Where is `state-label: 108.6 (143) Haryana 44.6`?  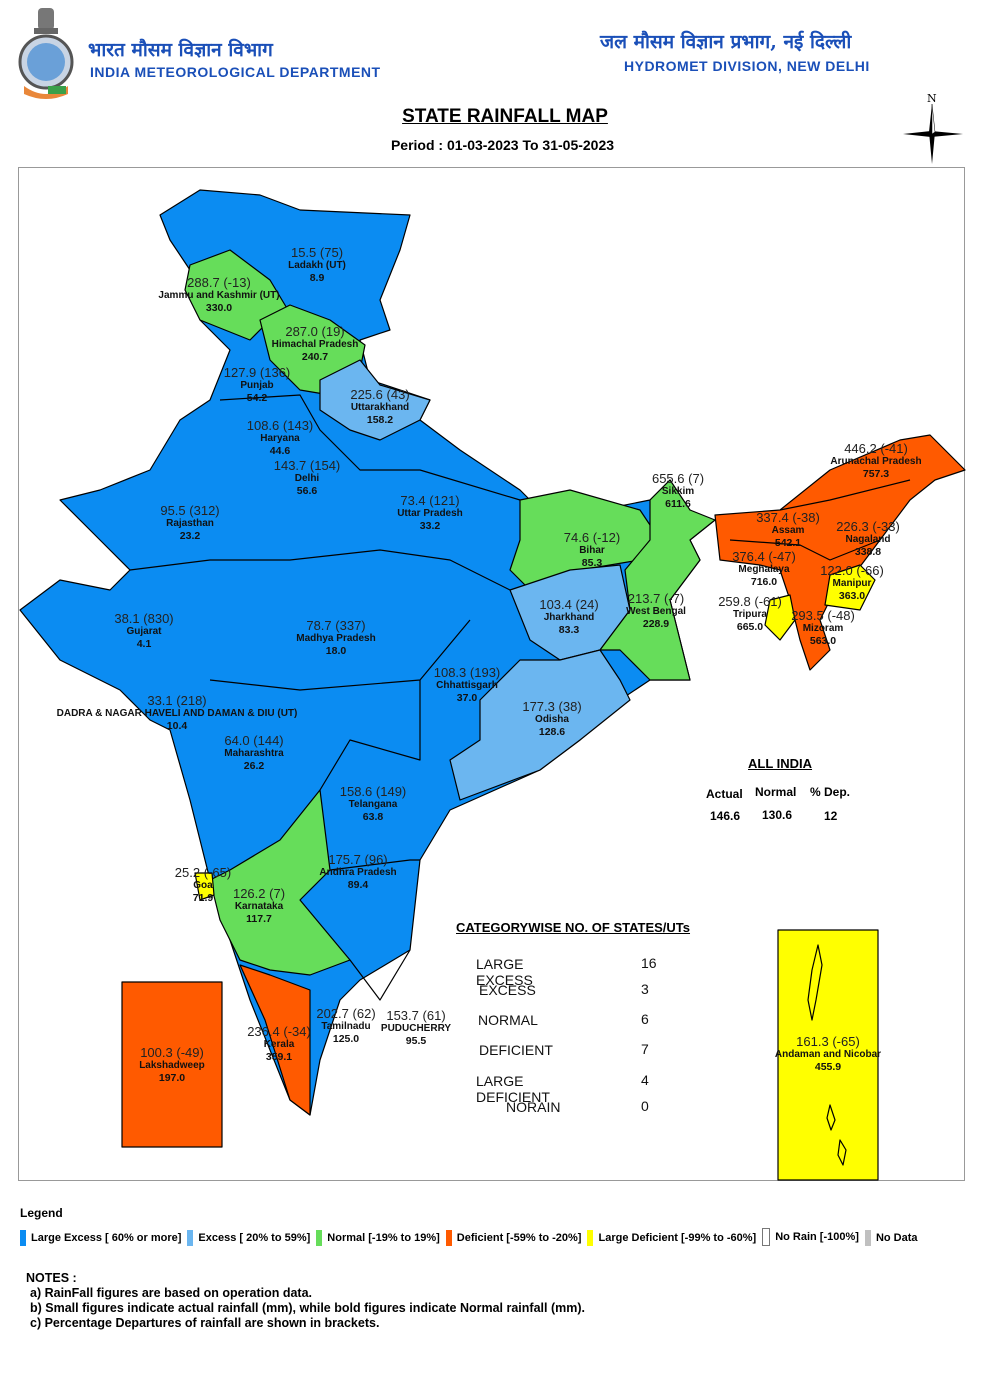
state-label: 108.6 (143) Haryana 44.6 is located at coordinates (280, 438).